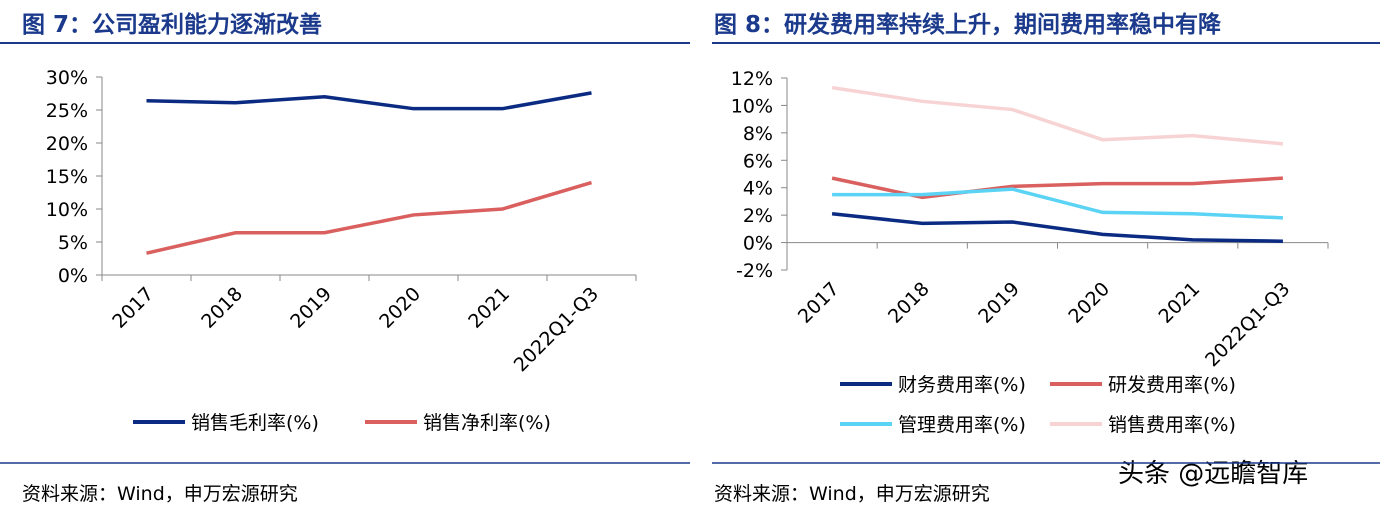  What do you see at coordinates (1213, 474) in the screenshot?
I see `watermark: 头条 @远瞻智库` at bounding box center [1213, 474].